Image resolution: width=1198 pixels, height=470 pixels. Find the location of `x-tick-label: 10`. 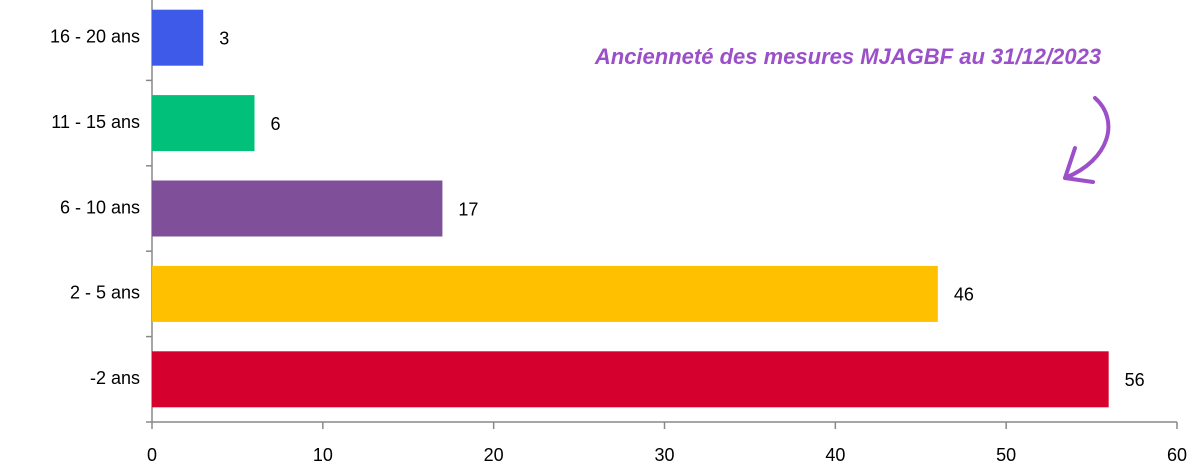

x-tick-label: 10 is located at coordinates (323, 455).